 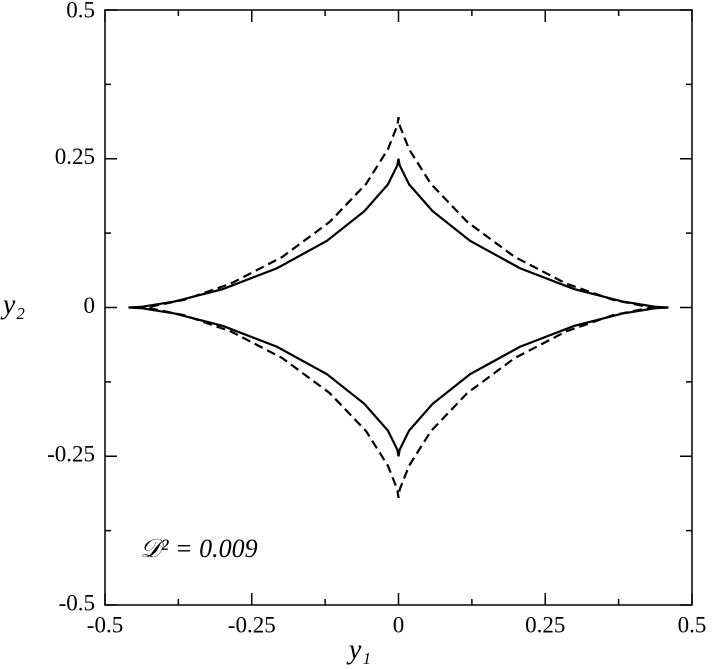 What do you see at coordinates (12, 304) in the screenshot?
I see `y-axis-label: y₂` at bounding box center [12, 304].